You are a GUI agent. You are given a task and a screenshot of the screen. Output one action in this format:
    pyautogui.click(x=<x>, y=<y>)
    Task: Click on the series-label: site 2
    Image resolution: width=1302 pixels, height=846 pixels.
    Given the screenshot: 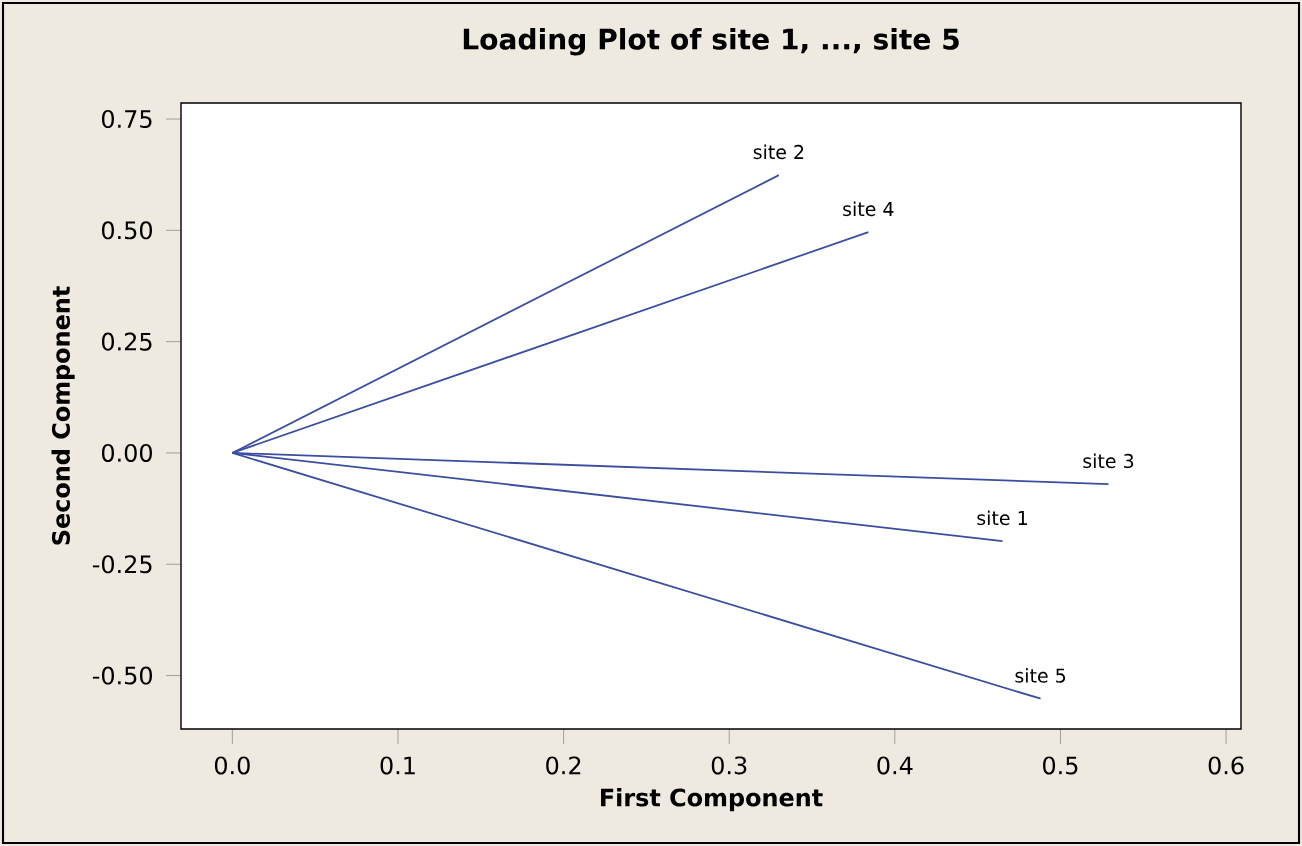 What is the action you would take?
    pyautogui.click(x=778, y=152)
    